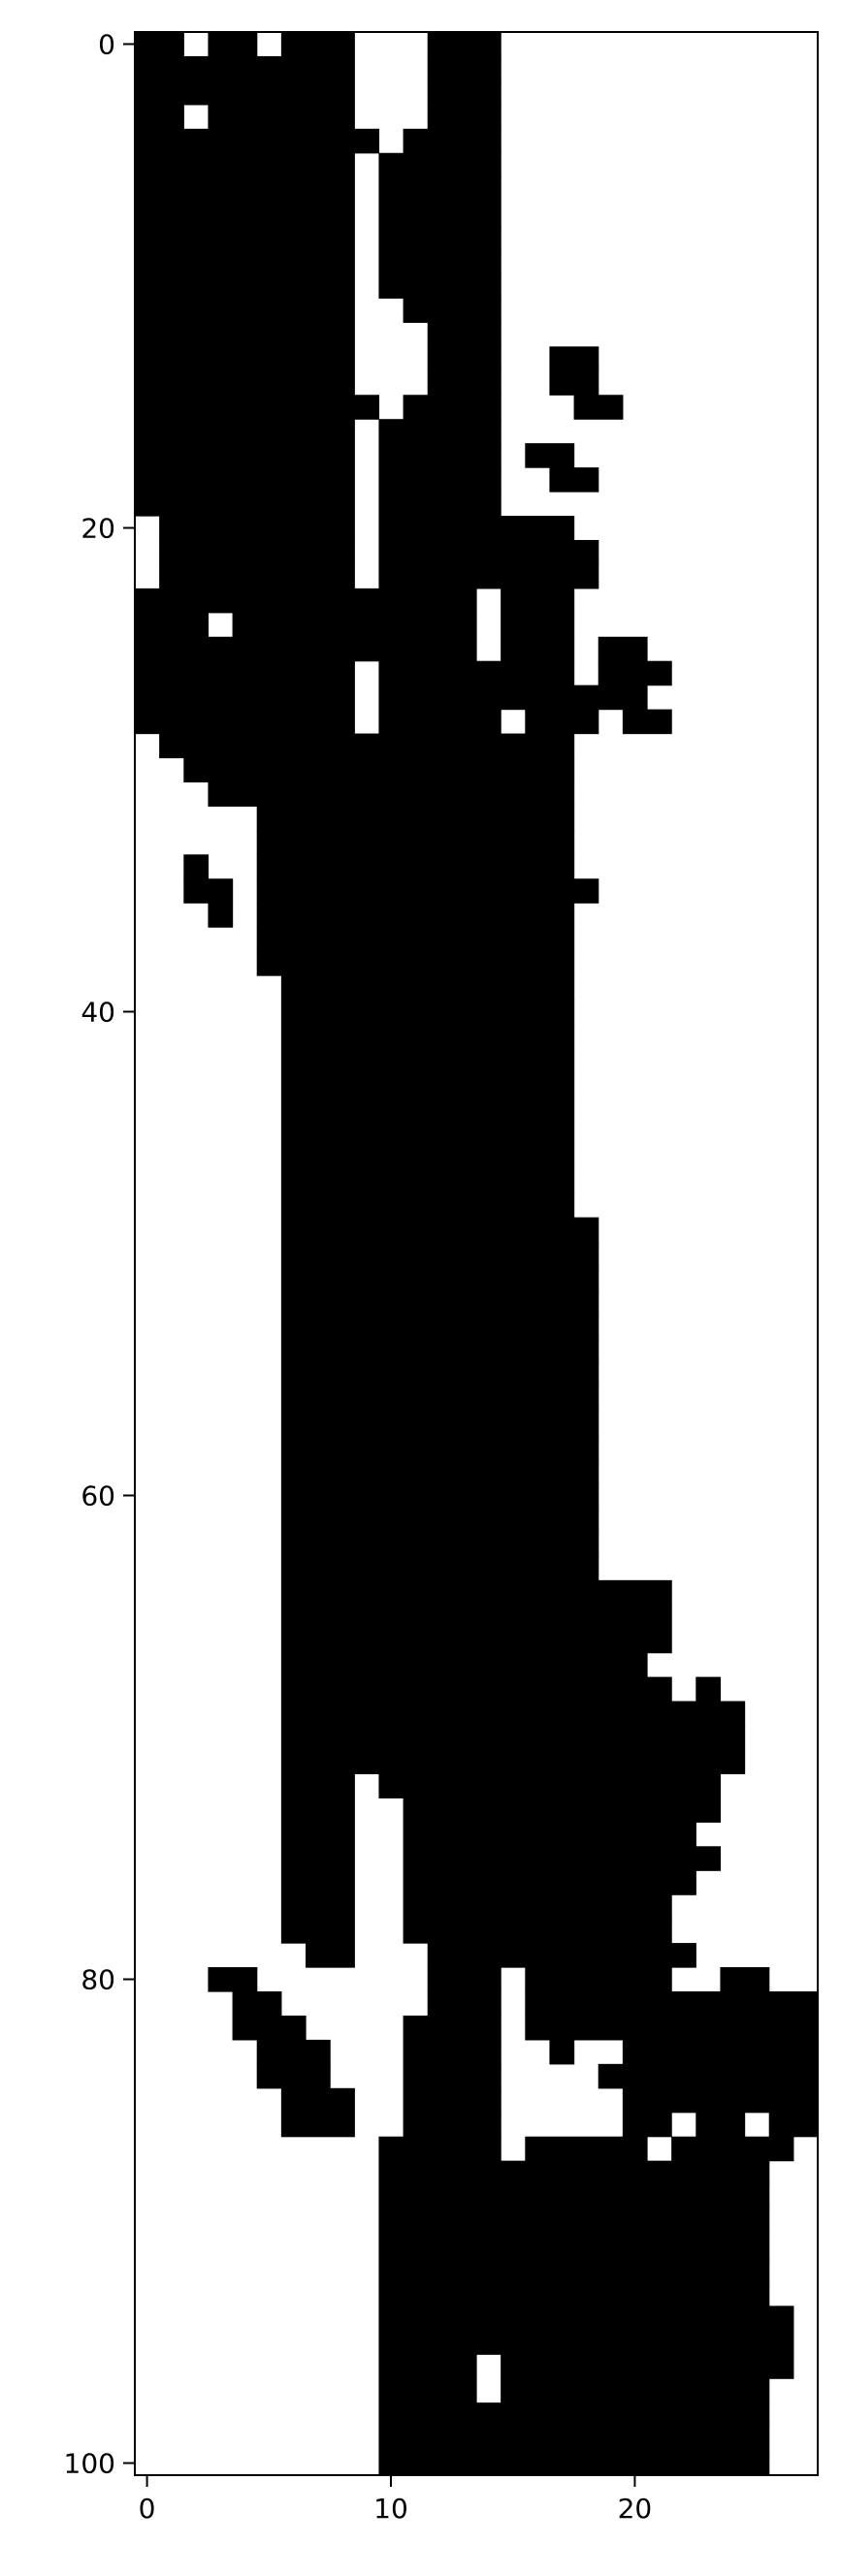 This screenshot has height=2576, width=841. Describe the element at coordinates (390, 2509) in the screenshot. I see `x-tick-label: 10` at that location.